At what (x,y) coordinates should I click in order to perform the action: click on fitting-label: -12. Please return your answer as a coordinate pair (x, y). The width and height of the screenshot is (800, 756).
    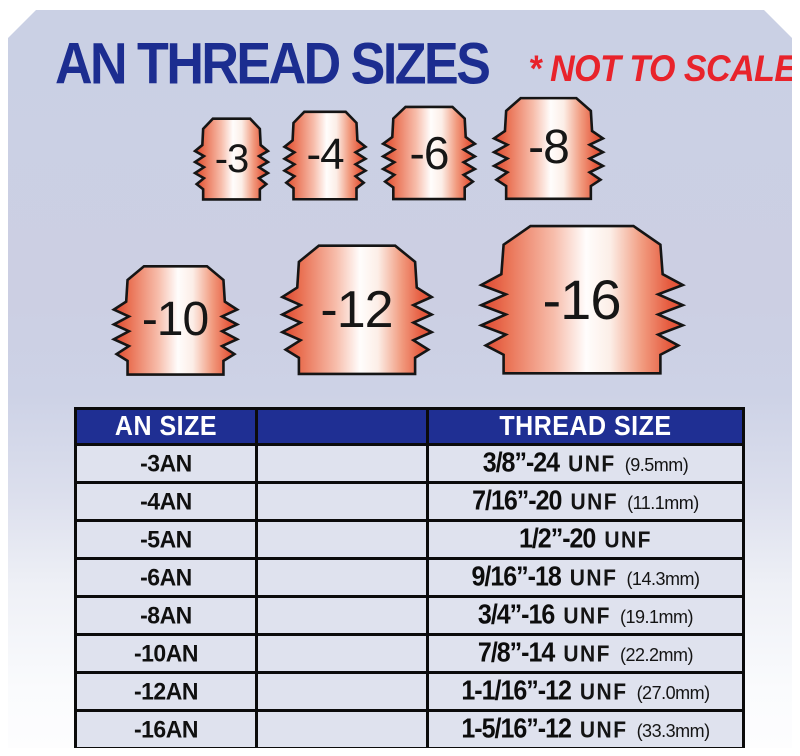
    Looking at the image, I should click on (356, 309).